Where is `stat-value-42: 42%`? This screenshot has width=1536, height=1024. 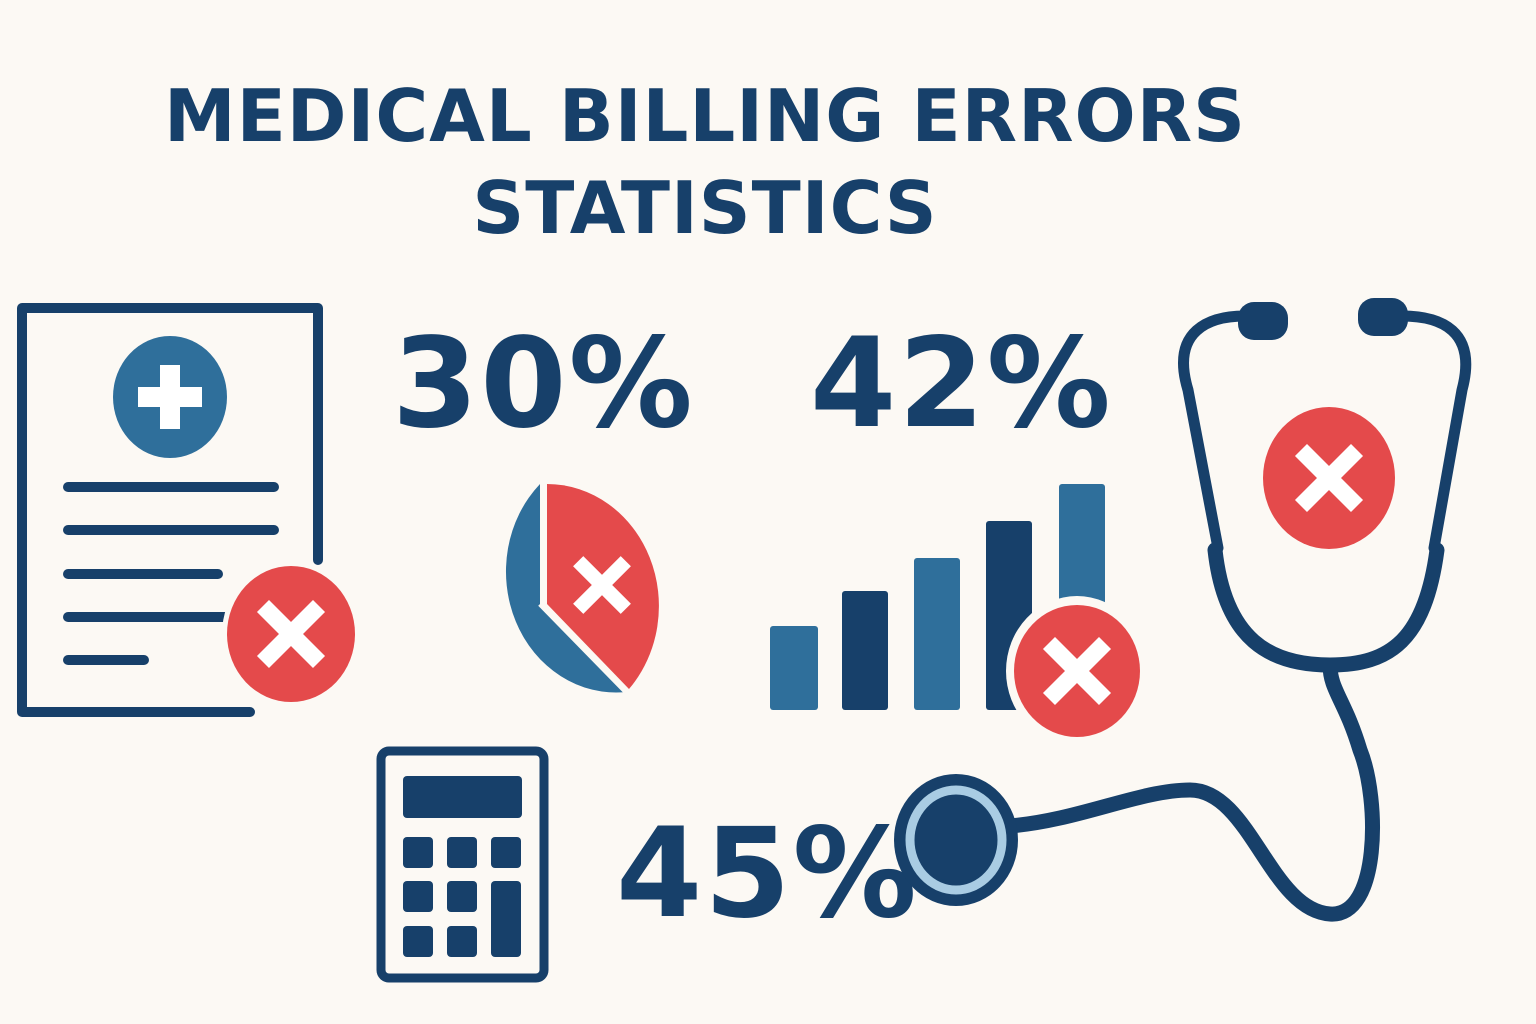 stat-value-42: 42% is located at coordinates (961, 384).